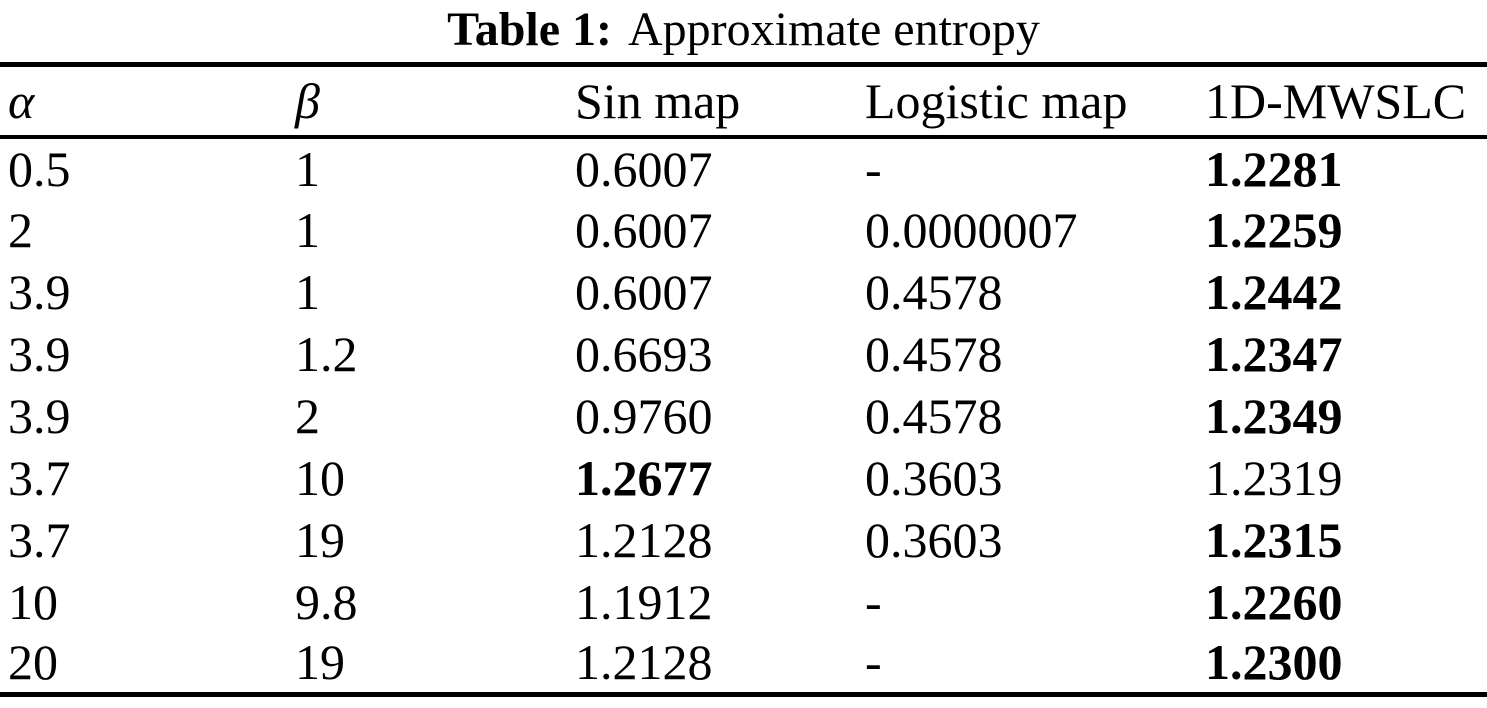 The width and height of the screenshot is (1487, 708). Describe the element at coordinates (743, 478) in the screenshot. I see `table-row: 3.7 10 1.2677 0.3603 1.2319` at that location.